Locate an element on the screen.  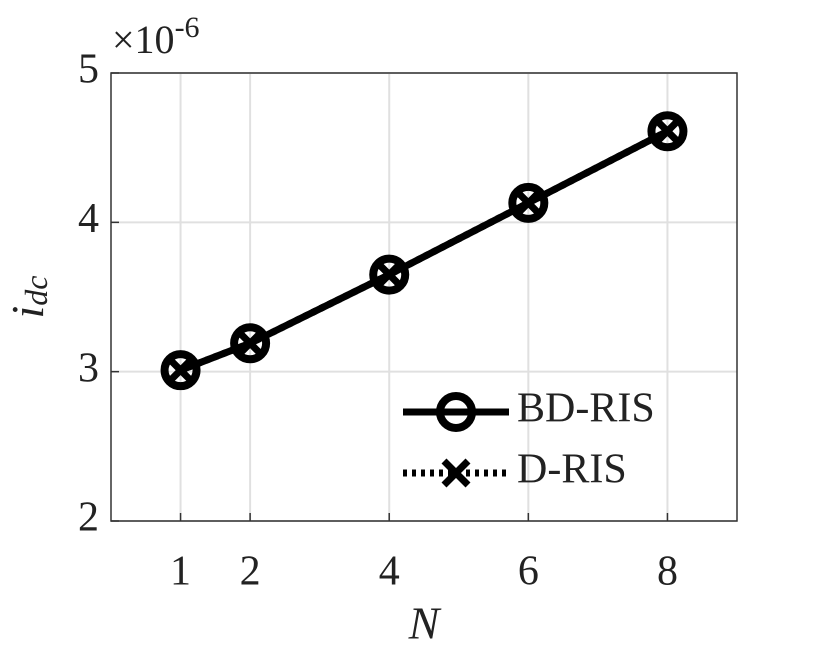
x-tick-label: 6 is located at coordinates (528, 572).